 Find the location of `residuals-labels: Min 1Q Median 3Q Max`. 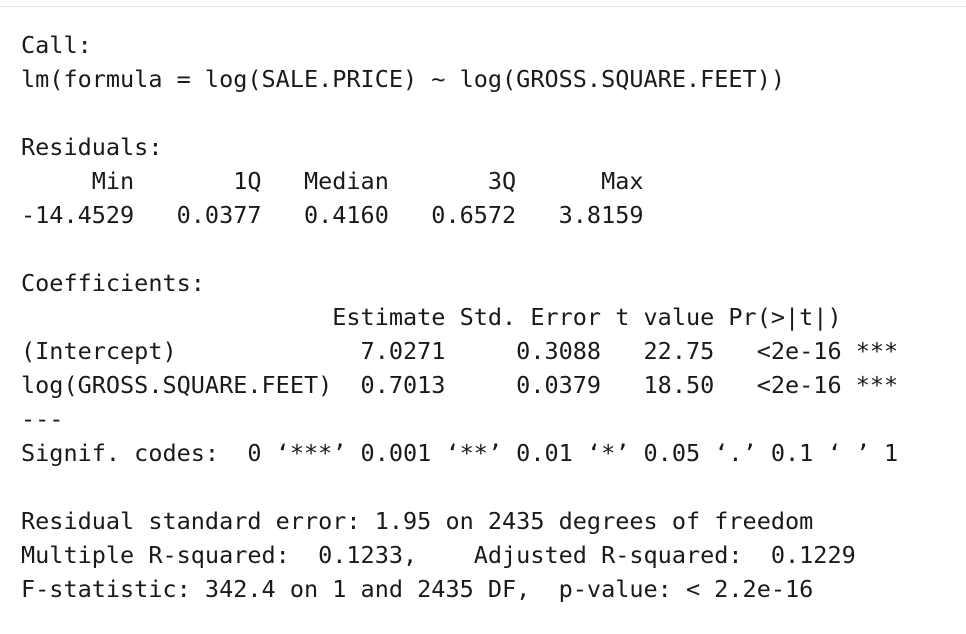

residuals-labels: Min 1Q Median 3Q Max is located at coordinates (332, 181).